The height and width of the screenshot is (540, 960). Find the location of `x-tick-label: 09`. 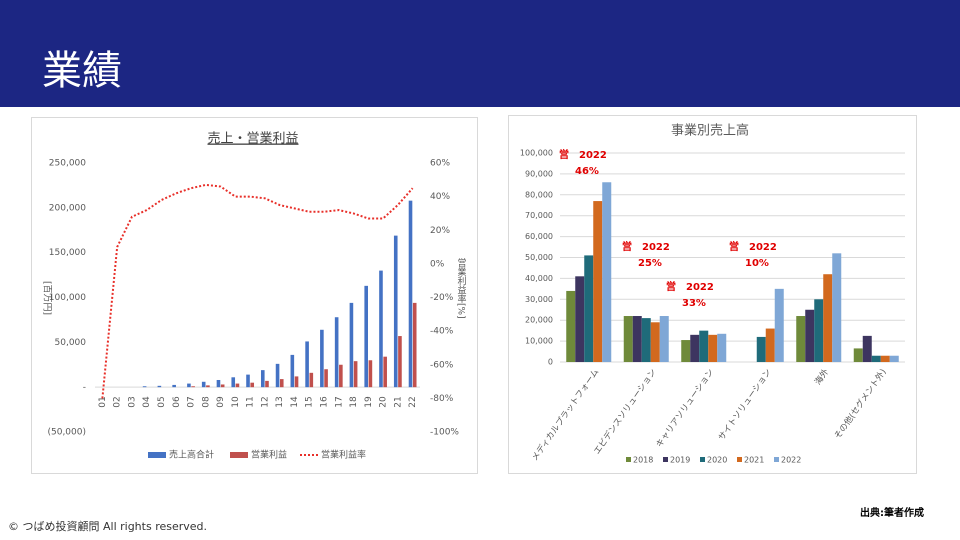

x-tick-label: 09 is located at coordinates (221, 402).